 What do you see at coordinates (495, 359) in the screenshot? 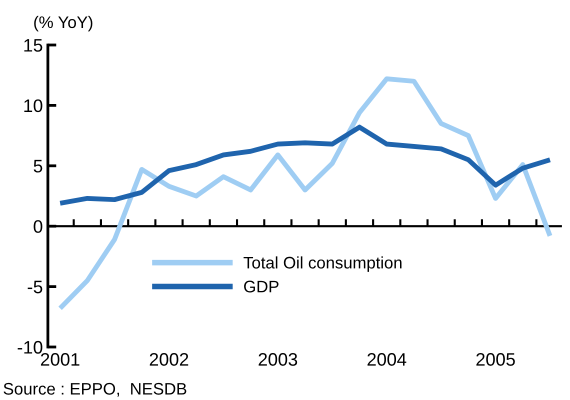
I see `x-tick-label: 2005` at bounding box center [495, 359].